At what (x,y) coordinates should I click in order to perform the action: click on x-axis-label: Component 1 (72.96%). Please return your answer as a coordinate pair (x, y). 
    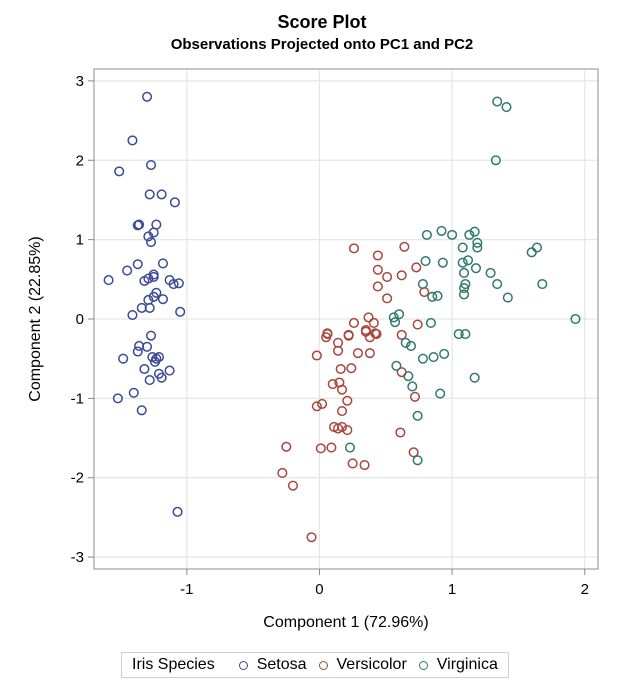
    Looking at the image, I should click on (345, 622).